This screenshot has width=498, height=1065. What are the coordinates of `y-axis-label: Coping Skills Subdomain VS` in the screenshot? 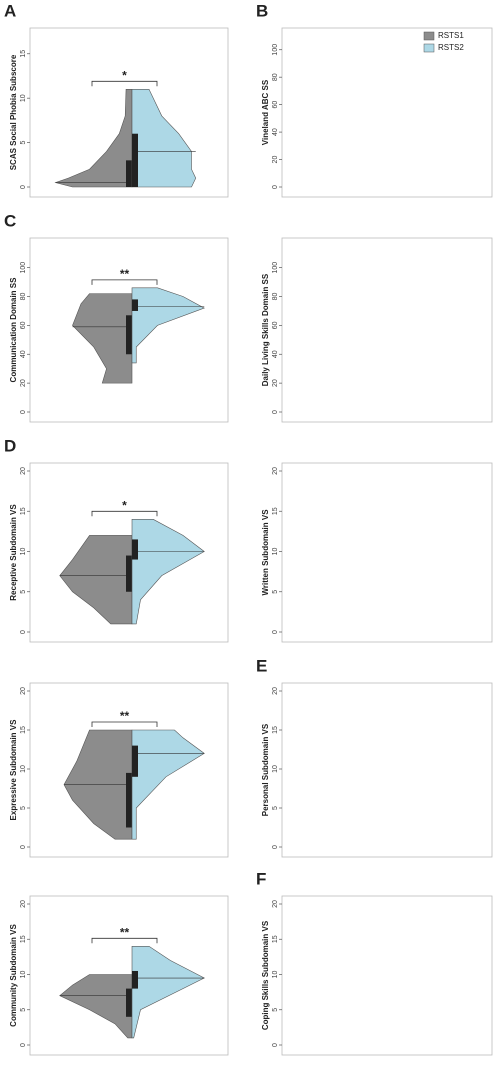 It's located at (265, 975).